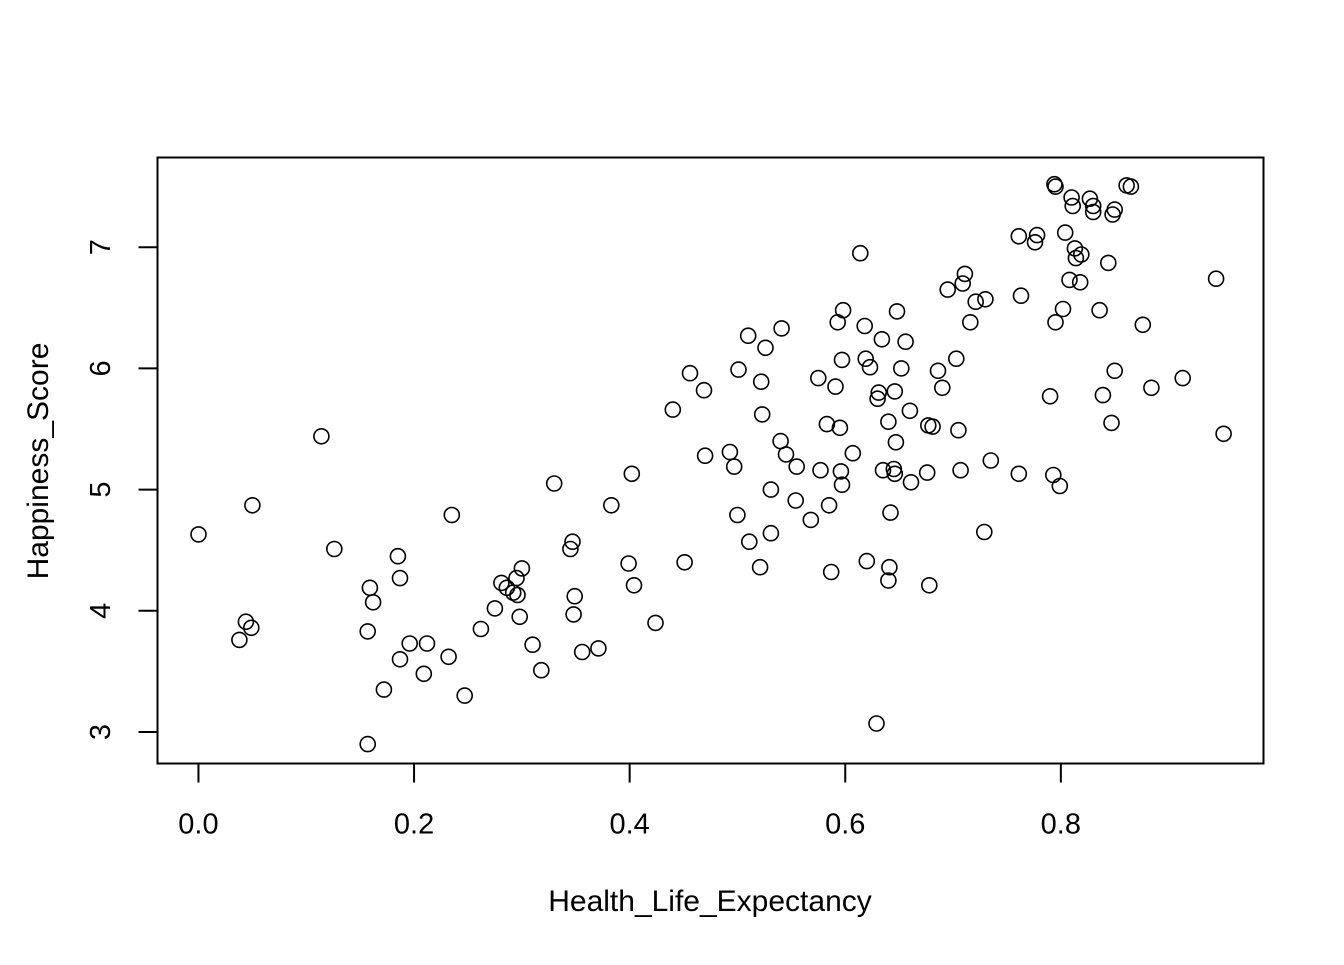  What do you see at coordinates (122, 489) in the screenshot?
I see `y-axis: 3 4 5 6 7` at bounding box center [122, 489].